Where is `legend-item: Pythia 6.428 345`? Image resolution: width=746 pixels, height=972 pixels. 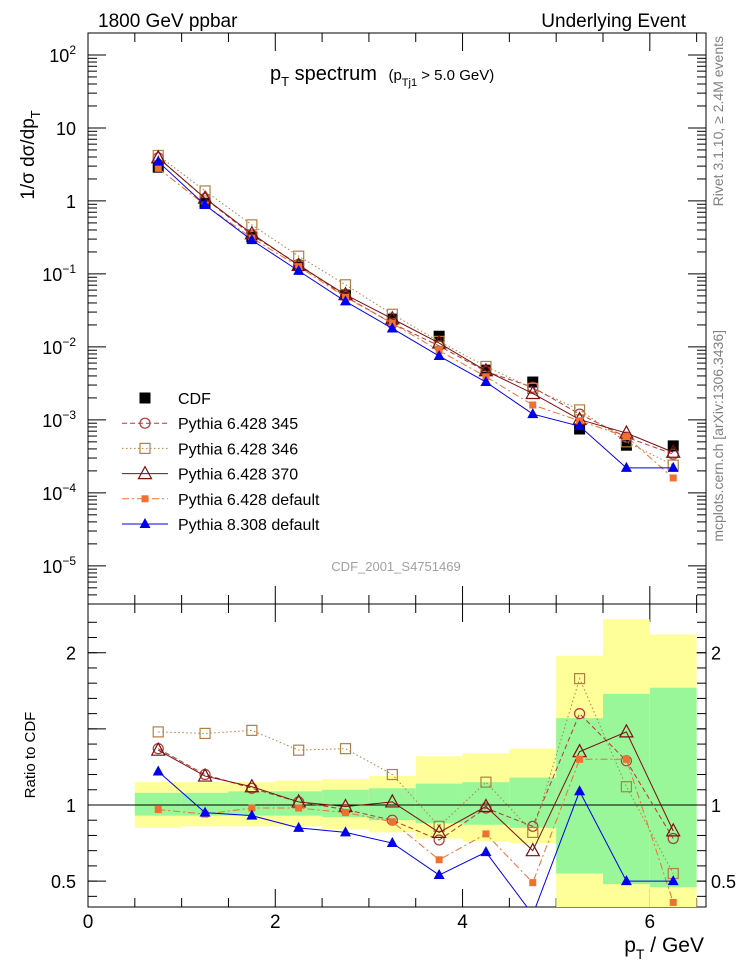
legend-item: Pythia 6.428 345 is located at coordinates (210, 424).